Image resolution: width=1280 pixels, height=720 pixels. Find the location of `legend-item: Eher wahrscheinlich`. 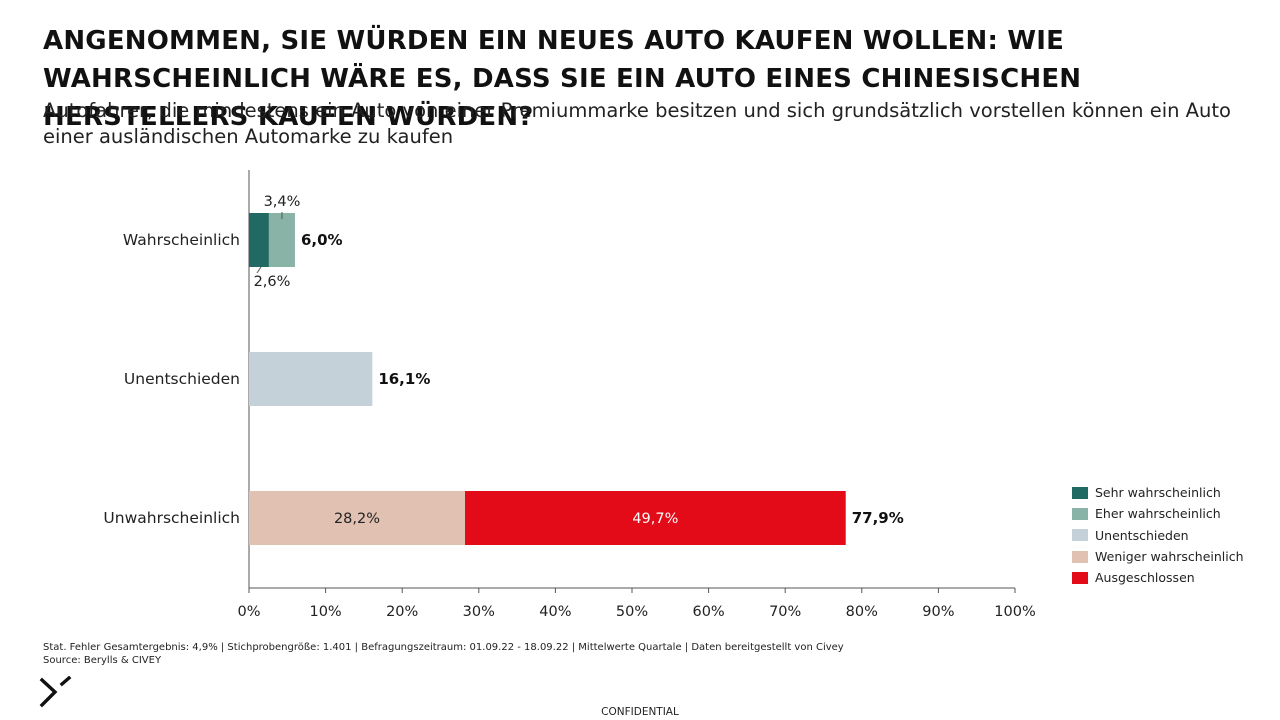

legend-item: Eher wahrscheinlich is located at coordinates (1158, 513).